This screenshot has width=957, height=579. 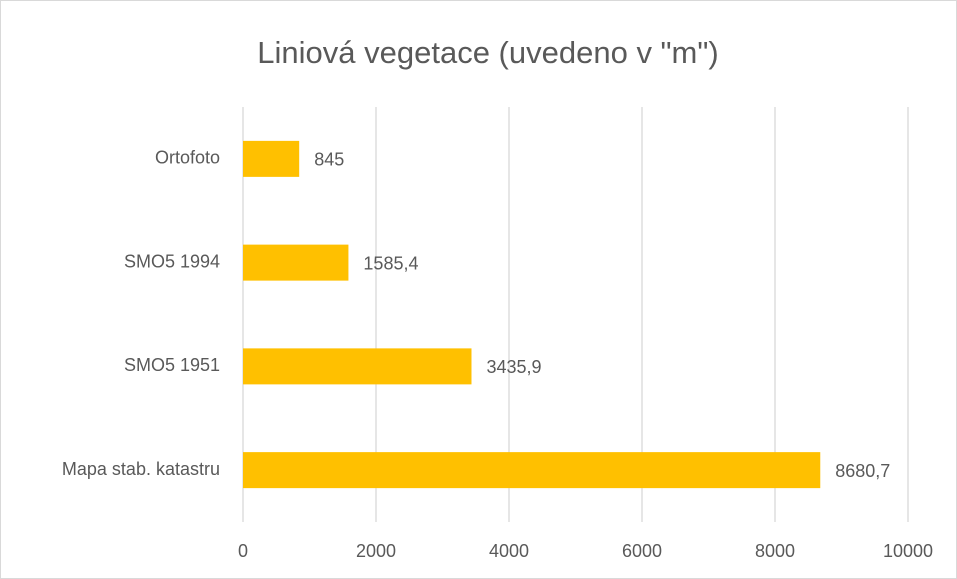 I want to click on y-tick-label: Ortofoto, so click(x=187, y=158).